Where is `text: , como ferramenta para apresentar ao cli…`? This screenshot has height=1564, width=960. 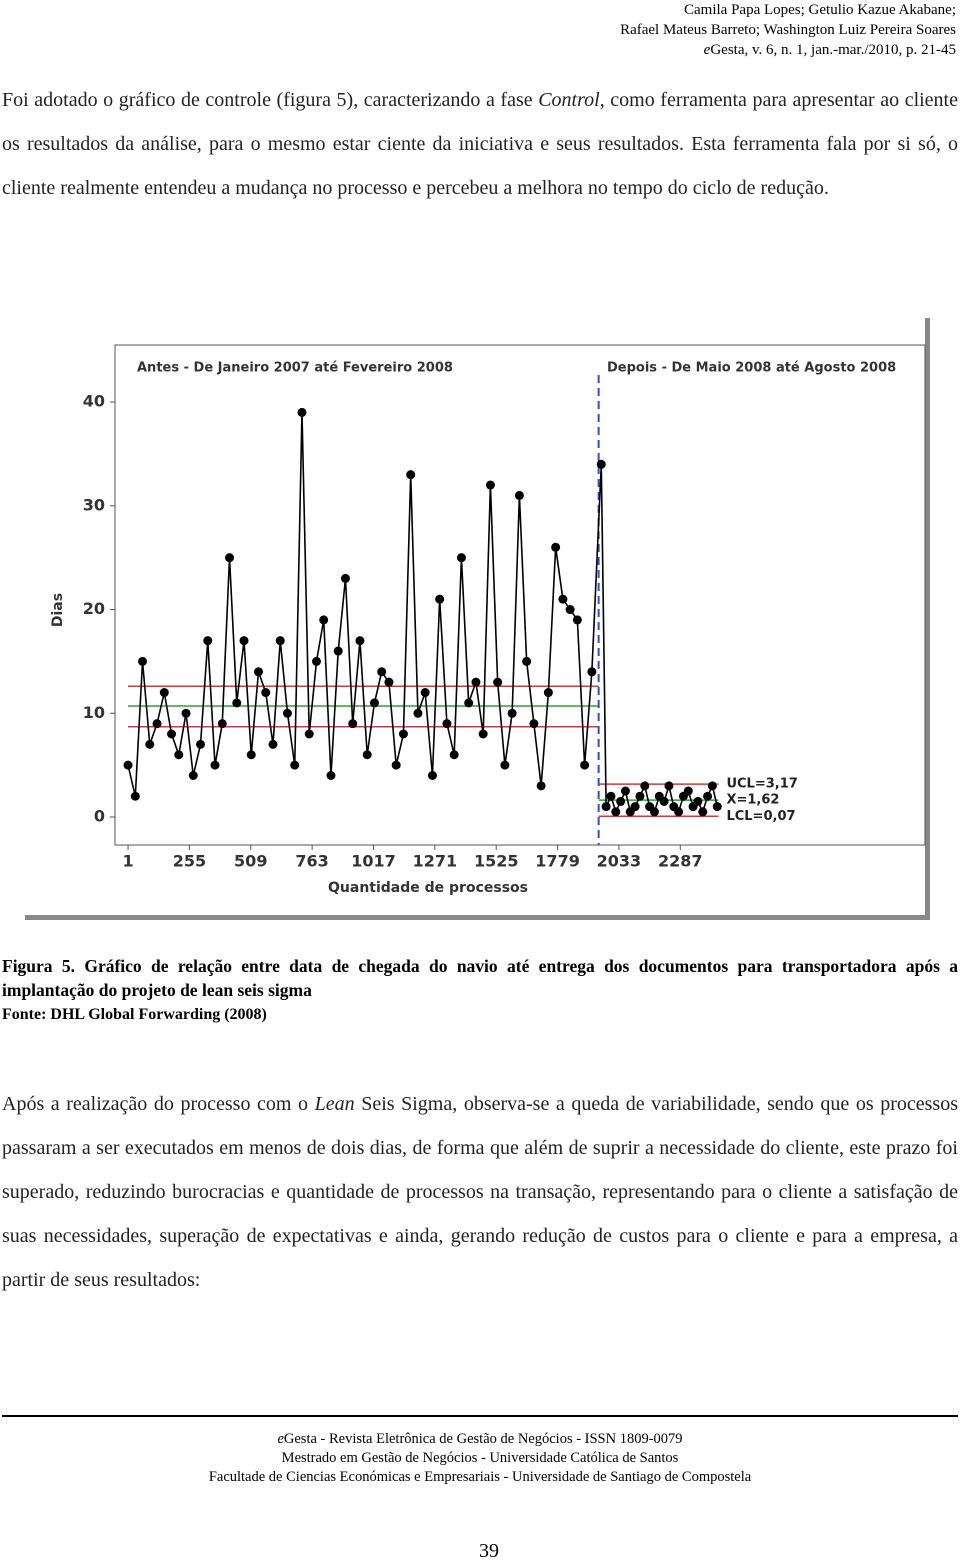 text: , como ferramenta para apresentar ao cli… is located at coordinates (480, 144).